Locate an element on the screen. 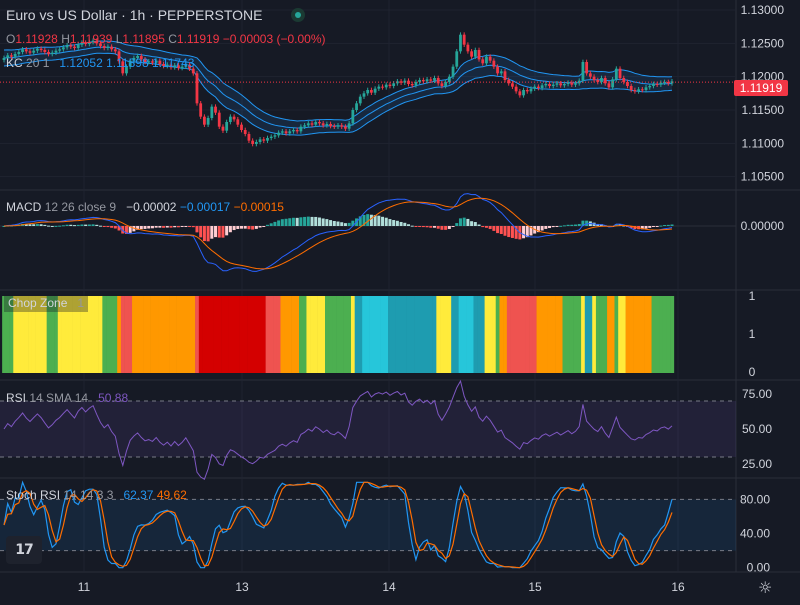  tradingview-logo: 17 is located at coordinates (24, 550).